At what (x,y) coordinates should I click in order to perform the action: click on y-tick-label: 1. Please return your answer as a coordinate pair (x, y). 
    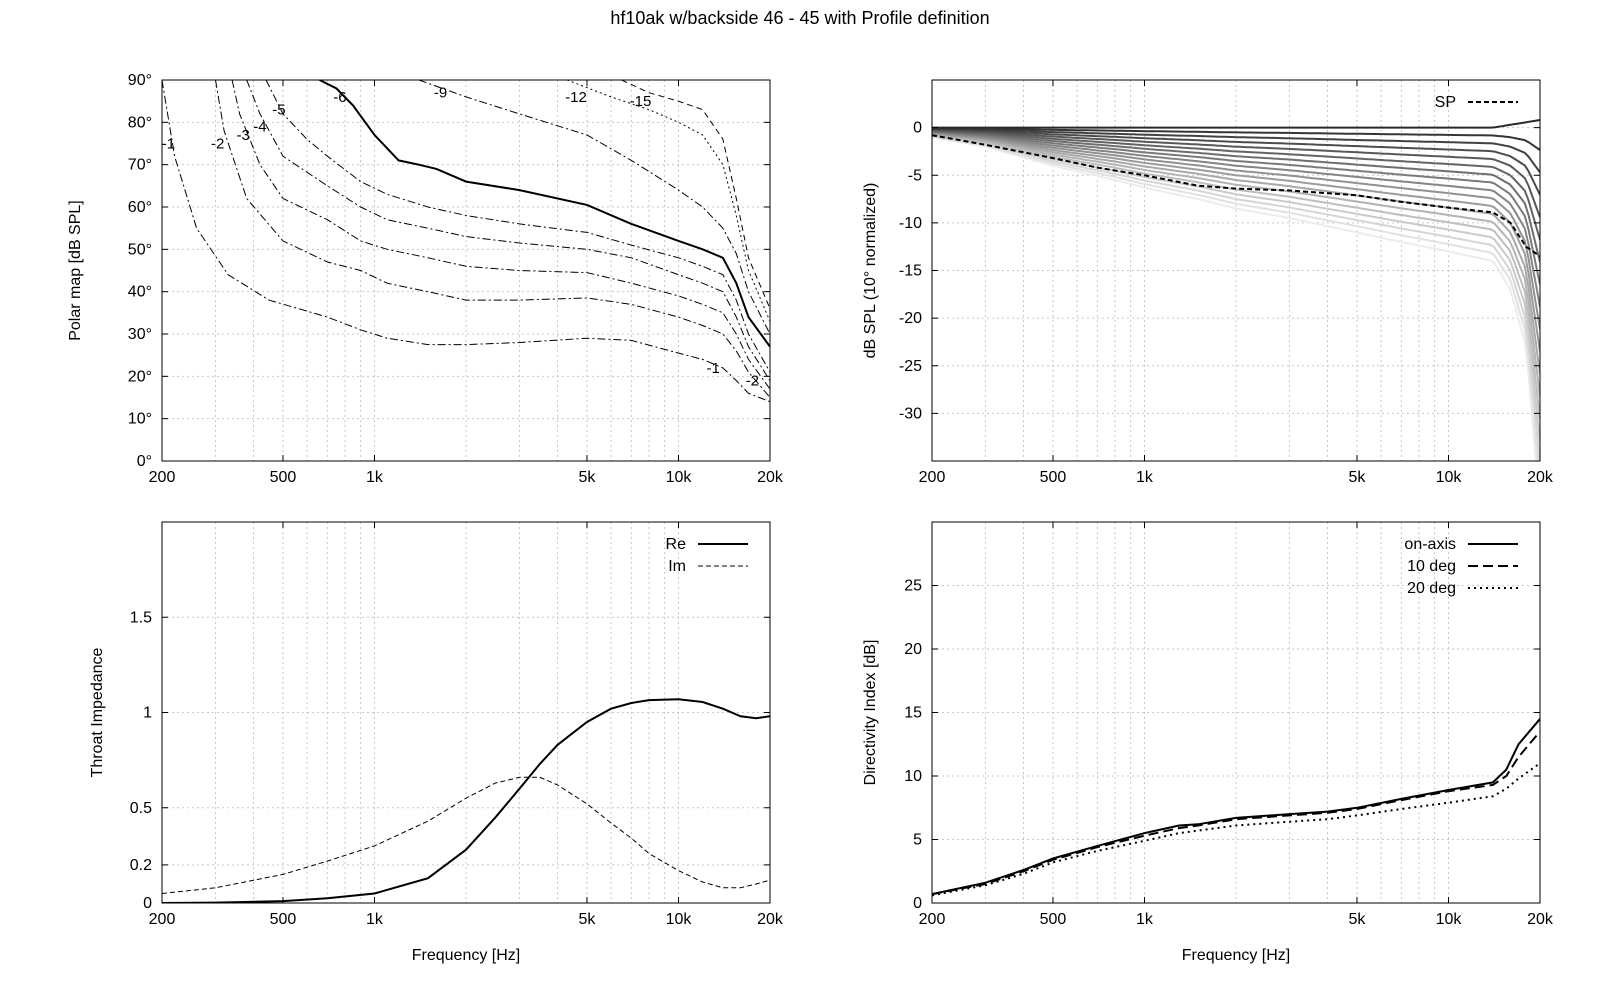
    Looking at the image, I should click on (147, 713).